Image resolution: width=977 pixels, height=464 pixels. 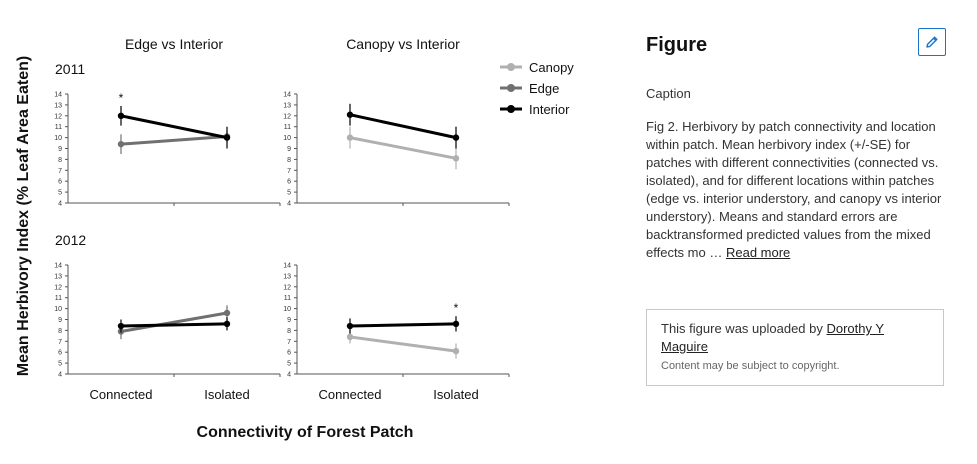 What do you see at coordinates (174, 44) in the screenshot?
I see `panel-title: Edge vs Interior` at bounding box center [174, 44].